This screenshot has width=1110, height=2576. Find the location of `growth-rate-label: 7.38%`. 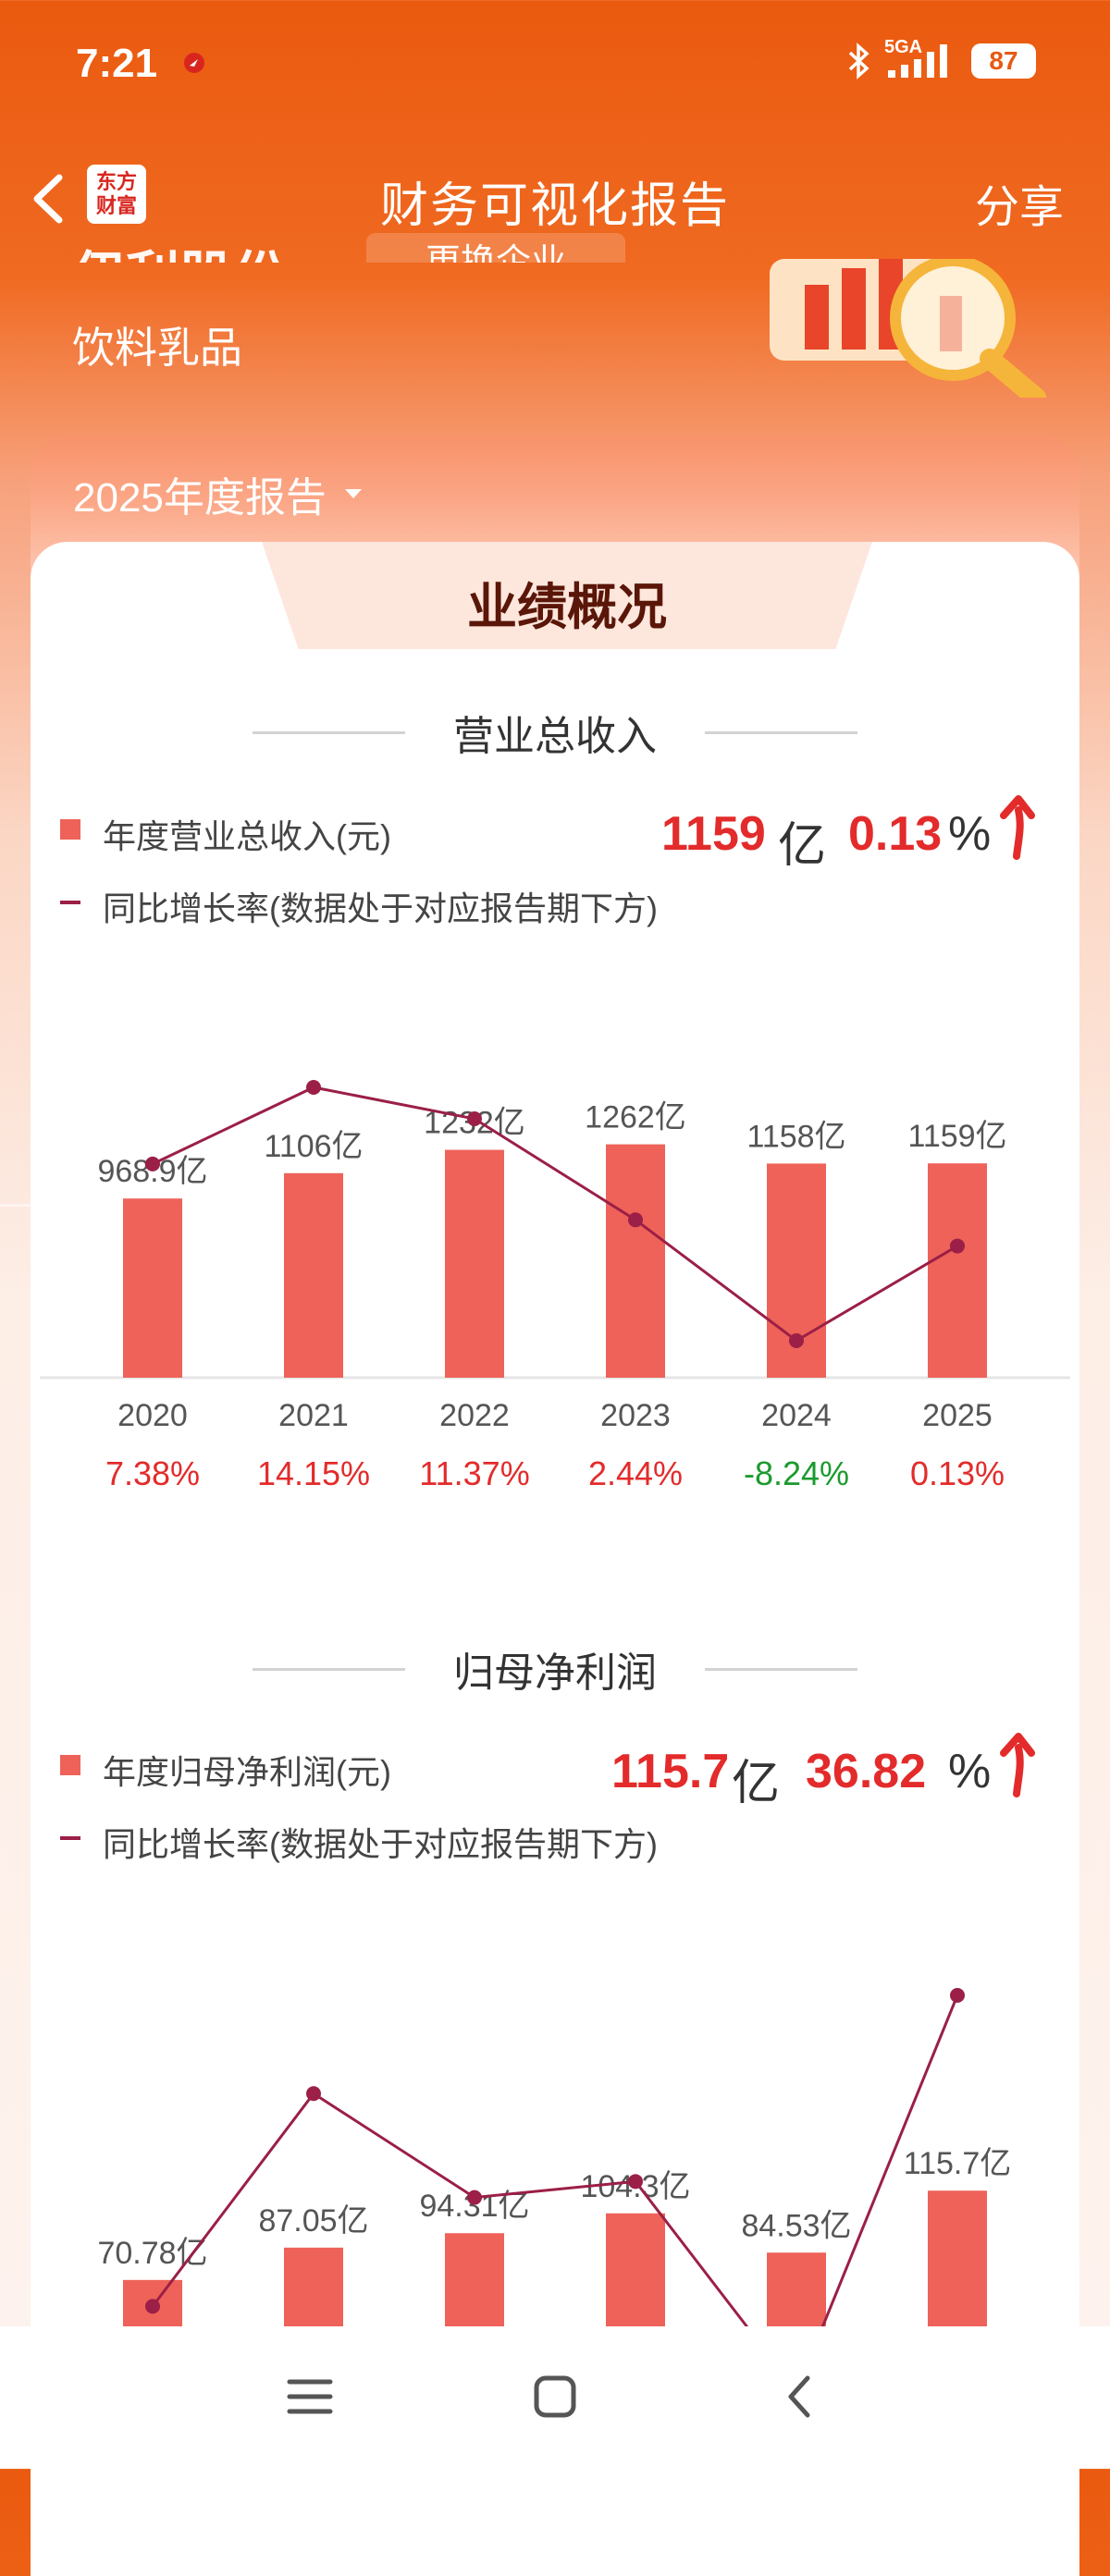

growth-rate-label: 7.38% is located at coordinates (152, 1473).